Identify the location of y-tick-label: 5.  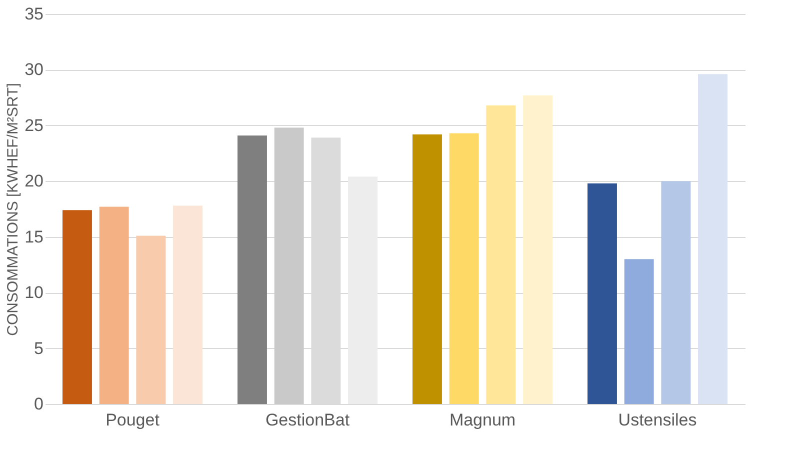
(39, 348).